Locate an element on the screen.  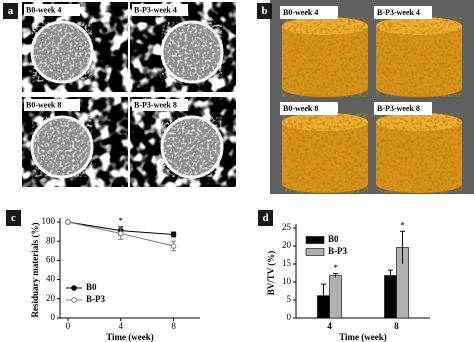
y-tick-label: 80 is located at coordinates (51, 240).